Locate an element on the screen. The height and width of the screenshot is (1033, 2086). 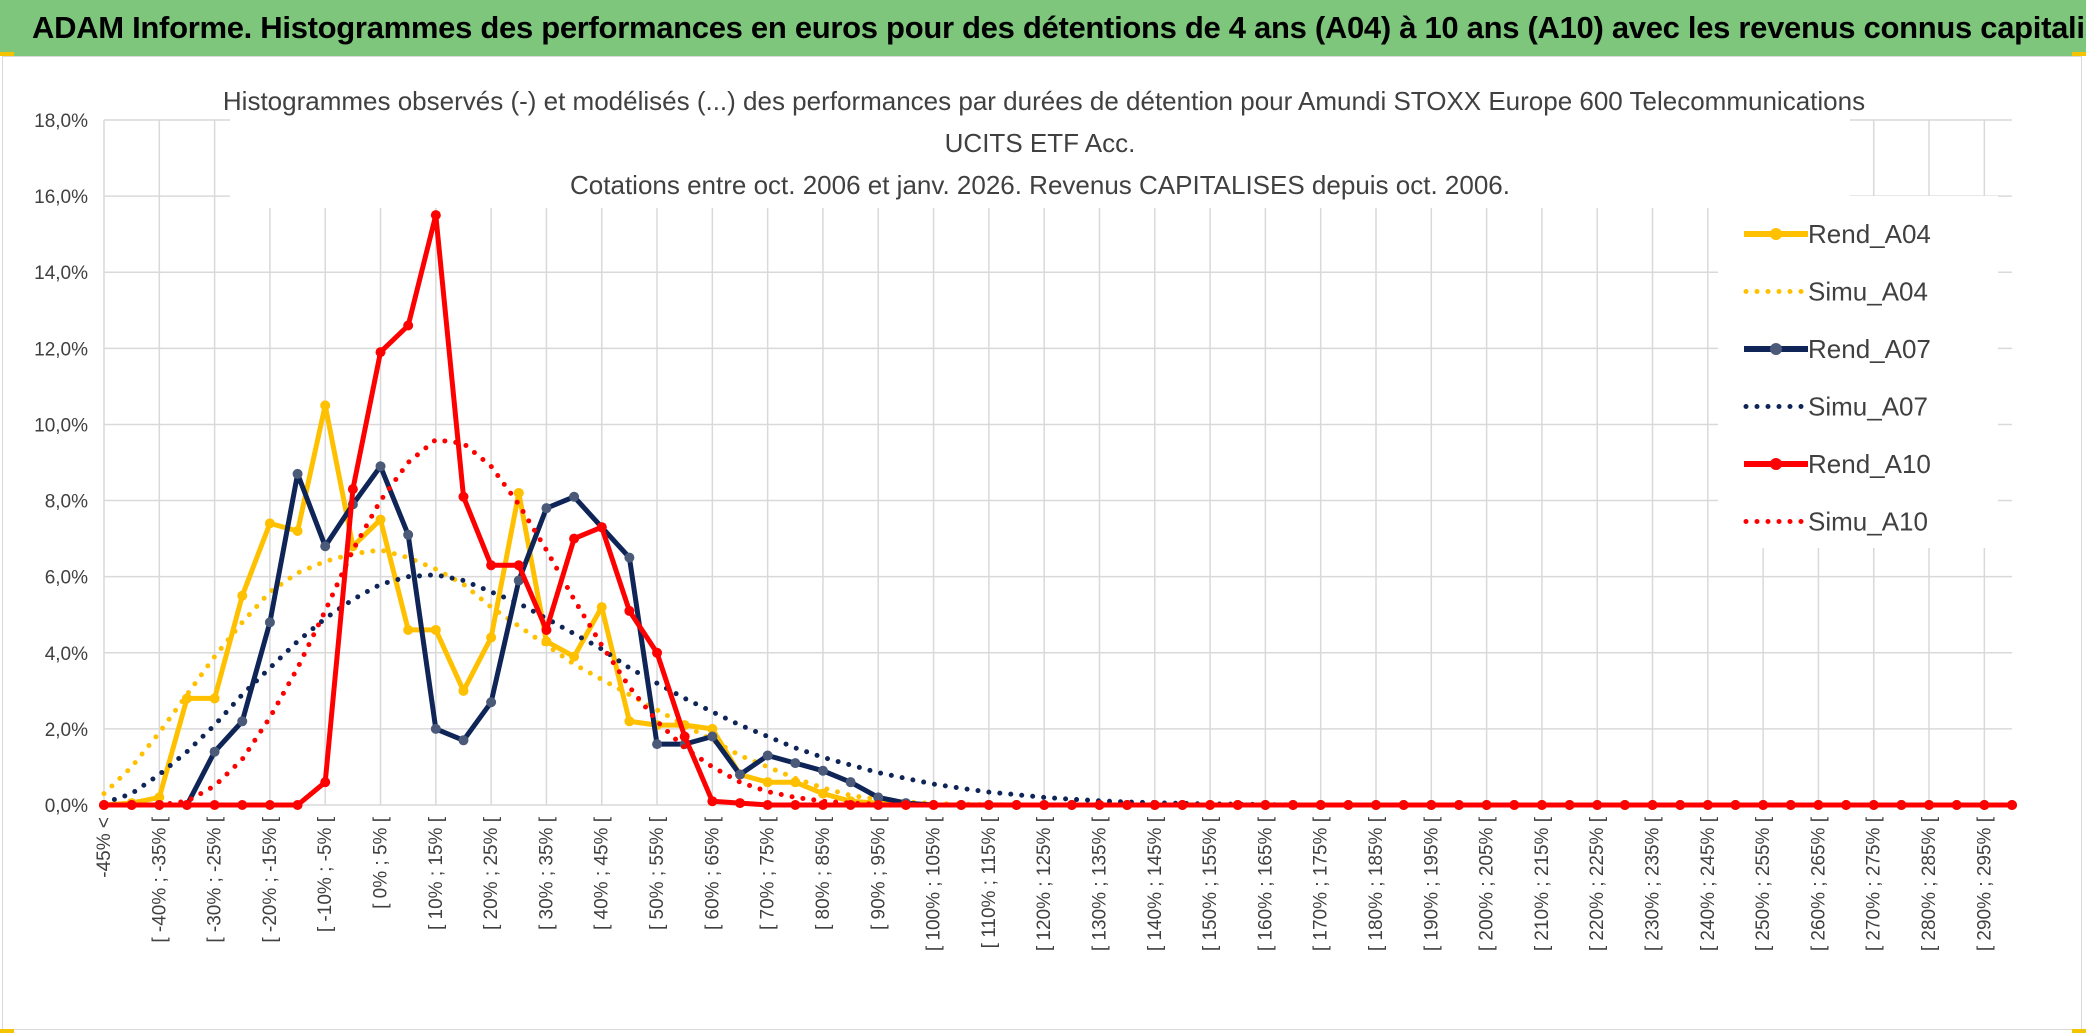
x-tick-label: -45% < is located at coordinates (104, 847).